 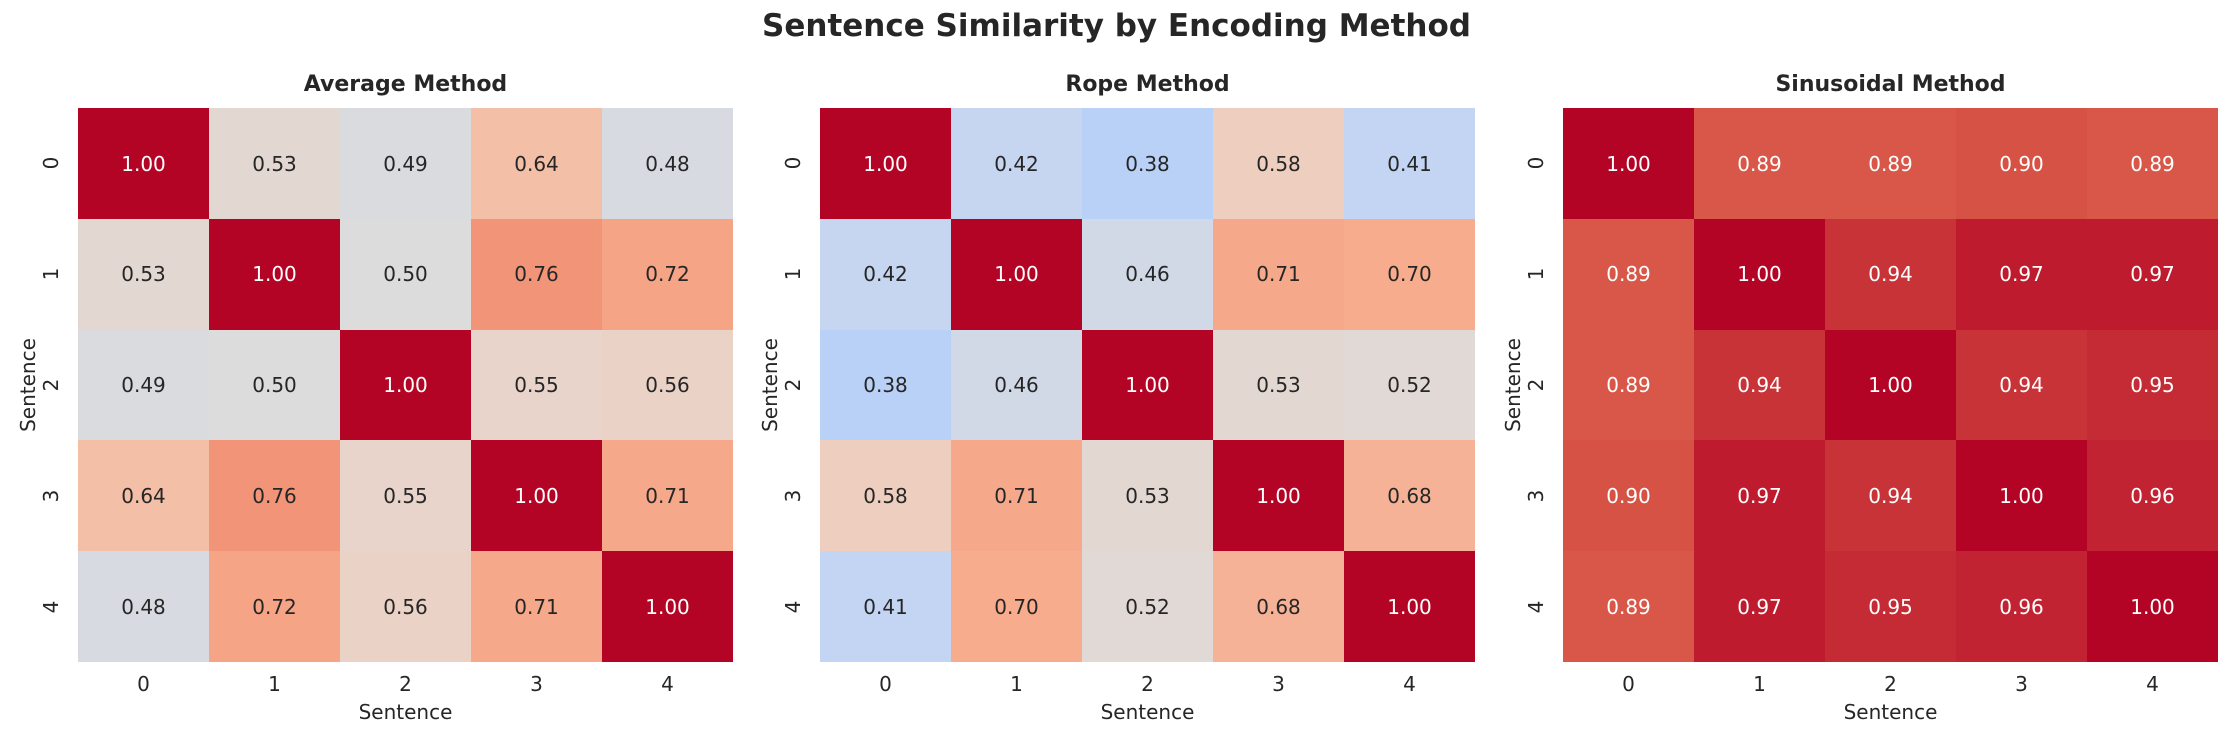 What do you see at coordinates (1890, 84) in the screenshot?
I see `panel-title: Sinusoidal Method` at bounding box center [1890, 84].